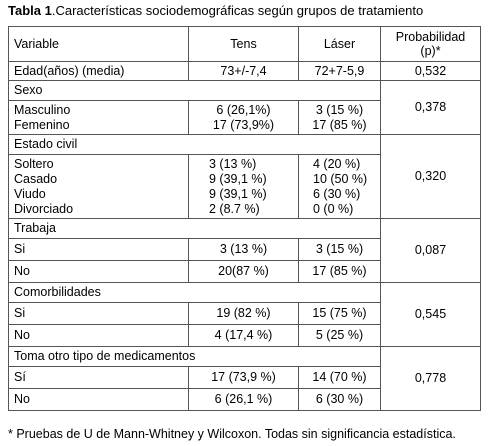 This screenshot has height=446, width=488. I want to click on table-row: No 20(87 %) 17 (85 %), so click(244, 271).